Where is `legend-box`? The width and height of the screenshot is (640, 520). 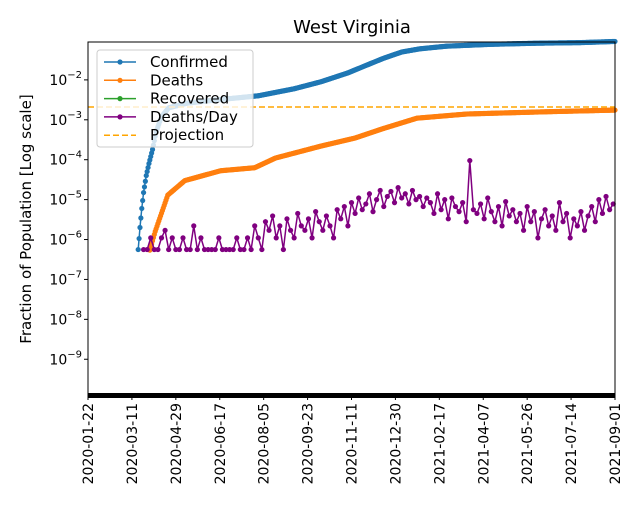 legend-box is located at coordinates (175, 98).